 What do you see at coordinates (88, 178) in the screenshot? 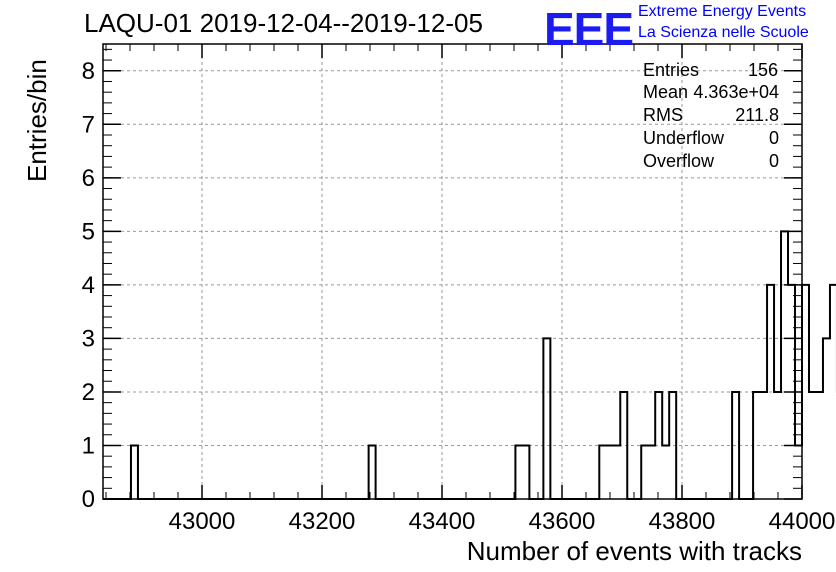
I see `y-tick-label: 6` at bounding box center [88, 178].